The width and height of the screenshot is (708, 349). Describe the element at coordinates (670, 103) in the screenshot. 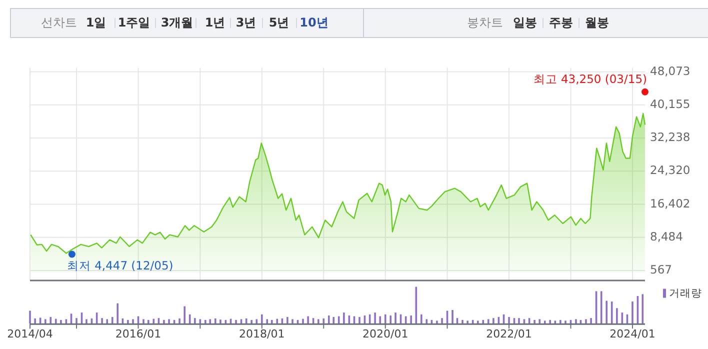

I see `y-tick-label: 40,155` at that location.